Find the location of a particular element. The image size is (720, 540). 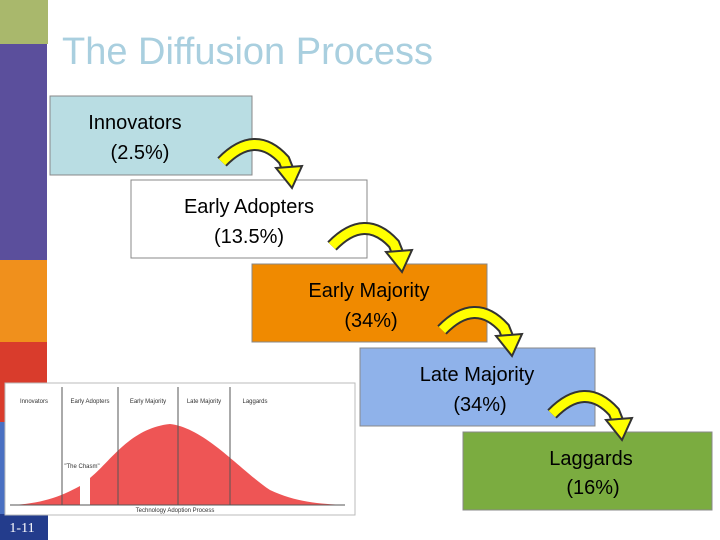

inset-label: Laggards is located at coordinates (254, 402).